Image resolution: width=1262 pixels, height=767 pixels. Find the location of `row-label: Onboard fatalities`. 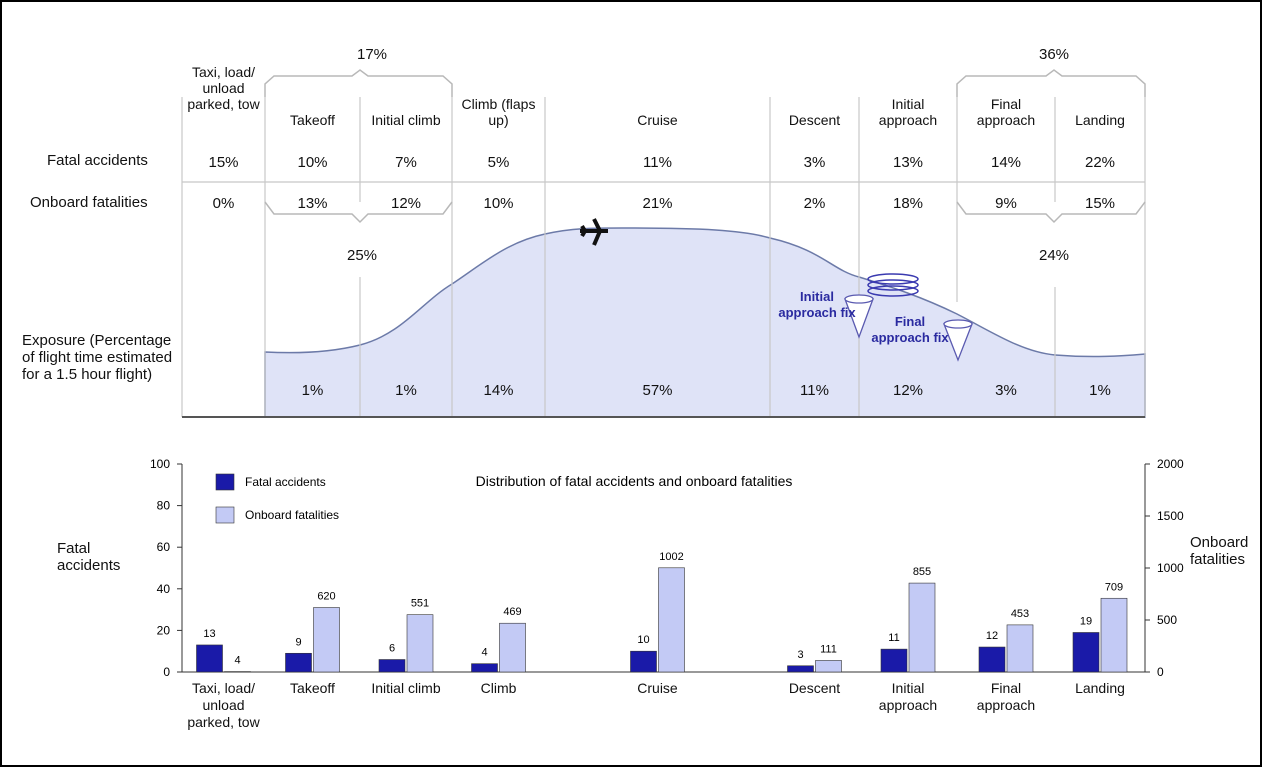

row-label: Onboard fatalities is located at coordinates (89, 202).